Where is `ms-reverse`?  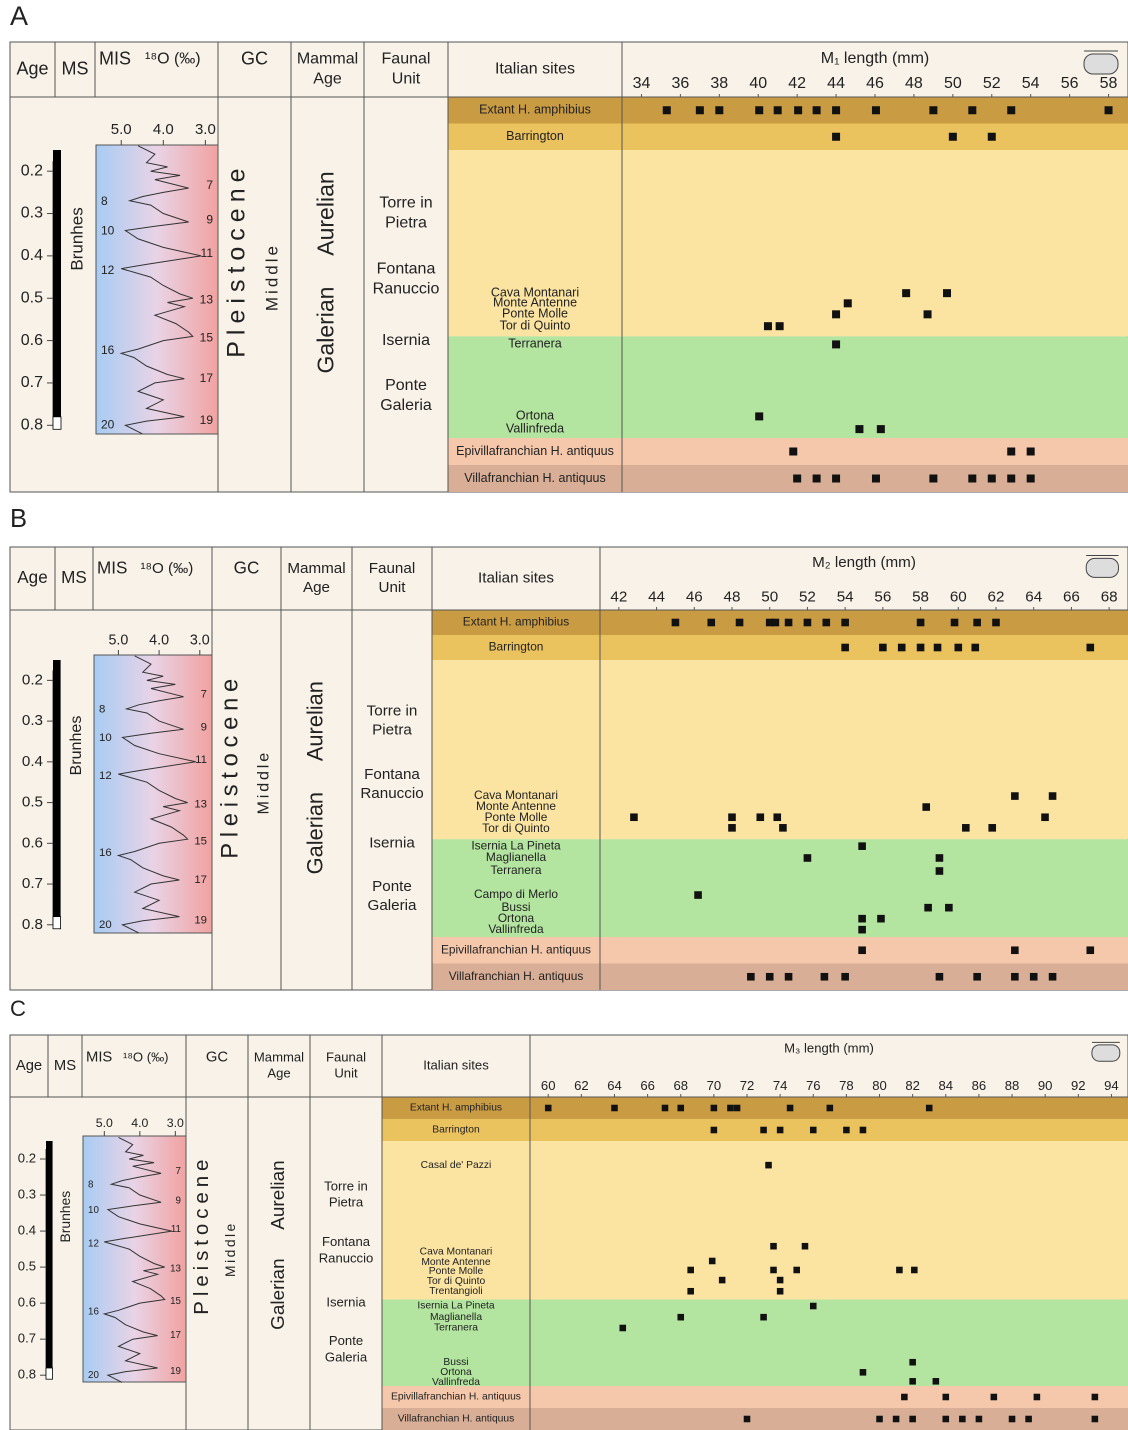
ms-reverse is located at coordinates (56, 923).